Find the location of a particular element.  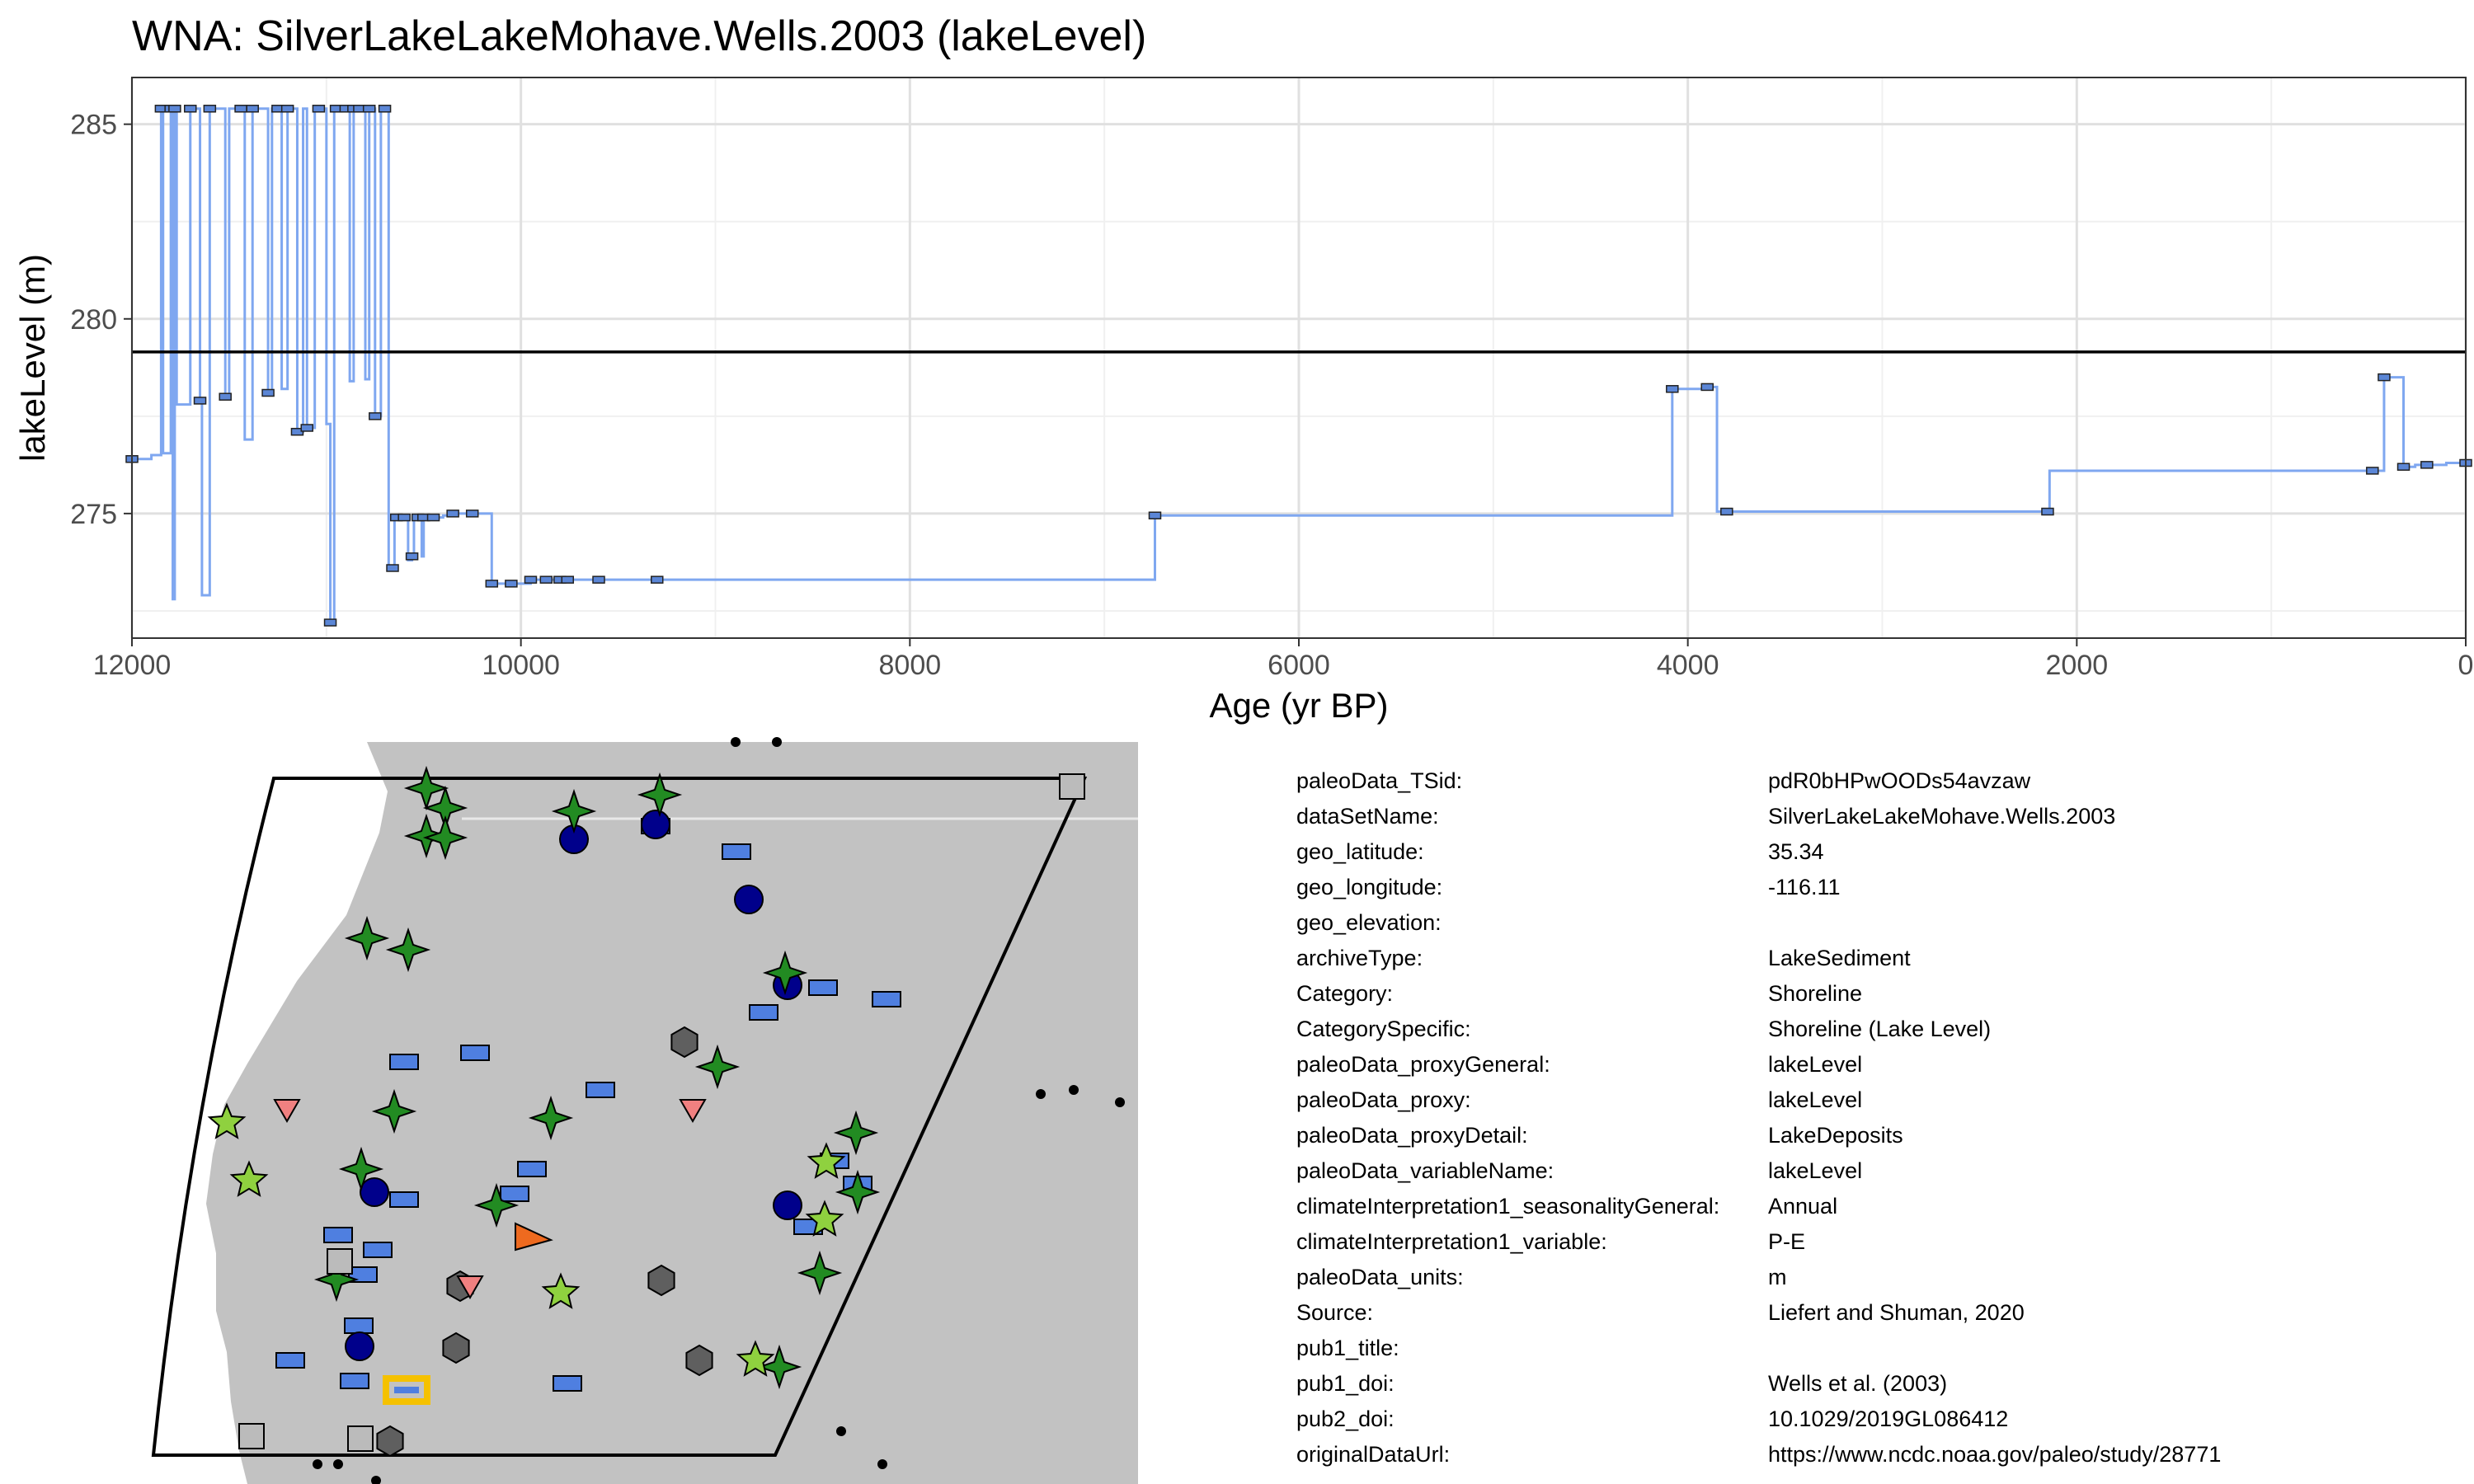

metadata-value: LakeDeposits is located at coordinates (1835, 1135).